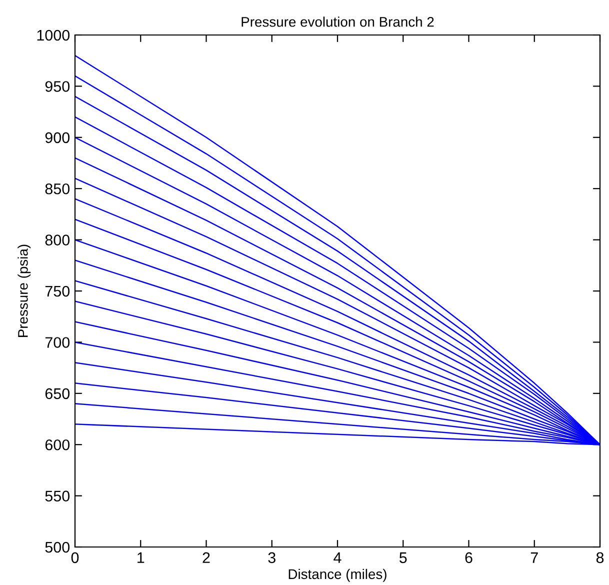 Image resolution: width=609 pixels, height=585 pixels. Describe the element at coordinates (600, 558) in the screenshot. I see `x-tick-label: 8` at that location.